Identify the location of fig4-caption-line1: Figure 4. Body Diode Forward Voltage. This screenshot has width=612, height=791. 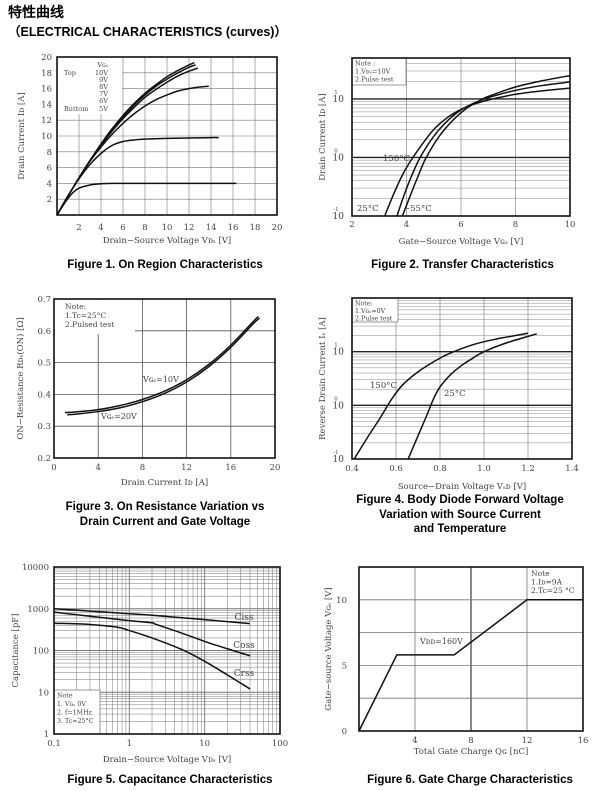
(460, 500).